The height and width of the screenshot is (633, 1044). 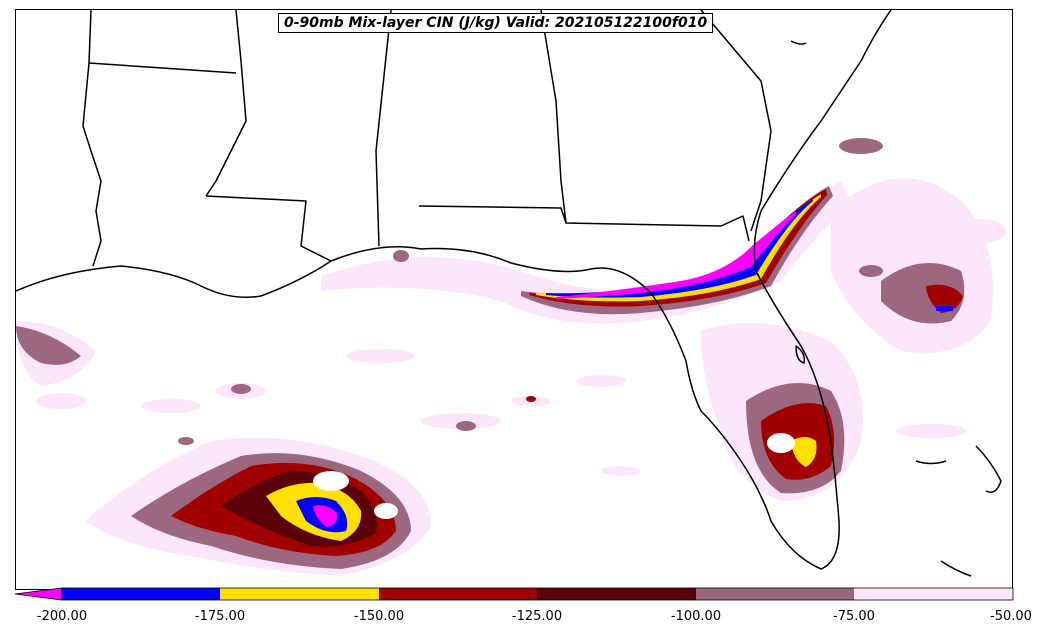 What do you see at coordinates (854, 616) in the screenshot?
I see `colorbar-tick-label: -75.00` at bounding box center [854, 616].